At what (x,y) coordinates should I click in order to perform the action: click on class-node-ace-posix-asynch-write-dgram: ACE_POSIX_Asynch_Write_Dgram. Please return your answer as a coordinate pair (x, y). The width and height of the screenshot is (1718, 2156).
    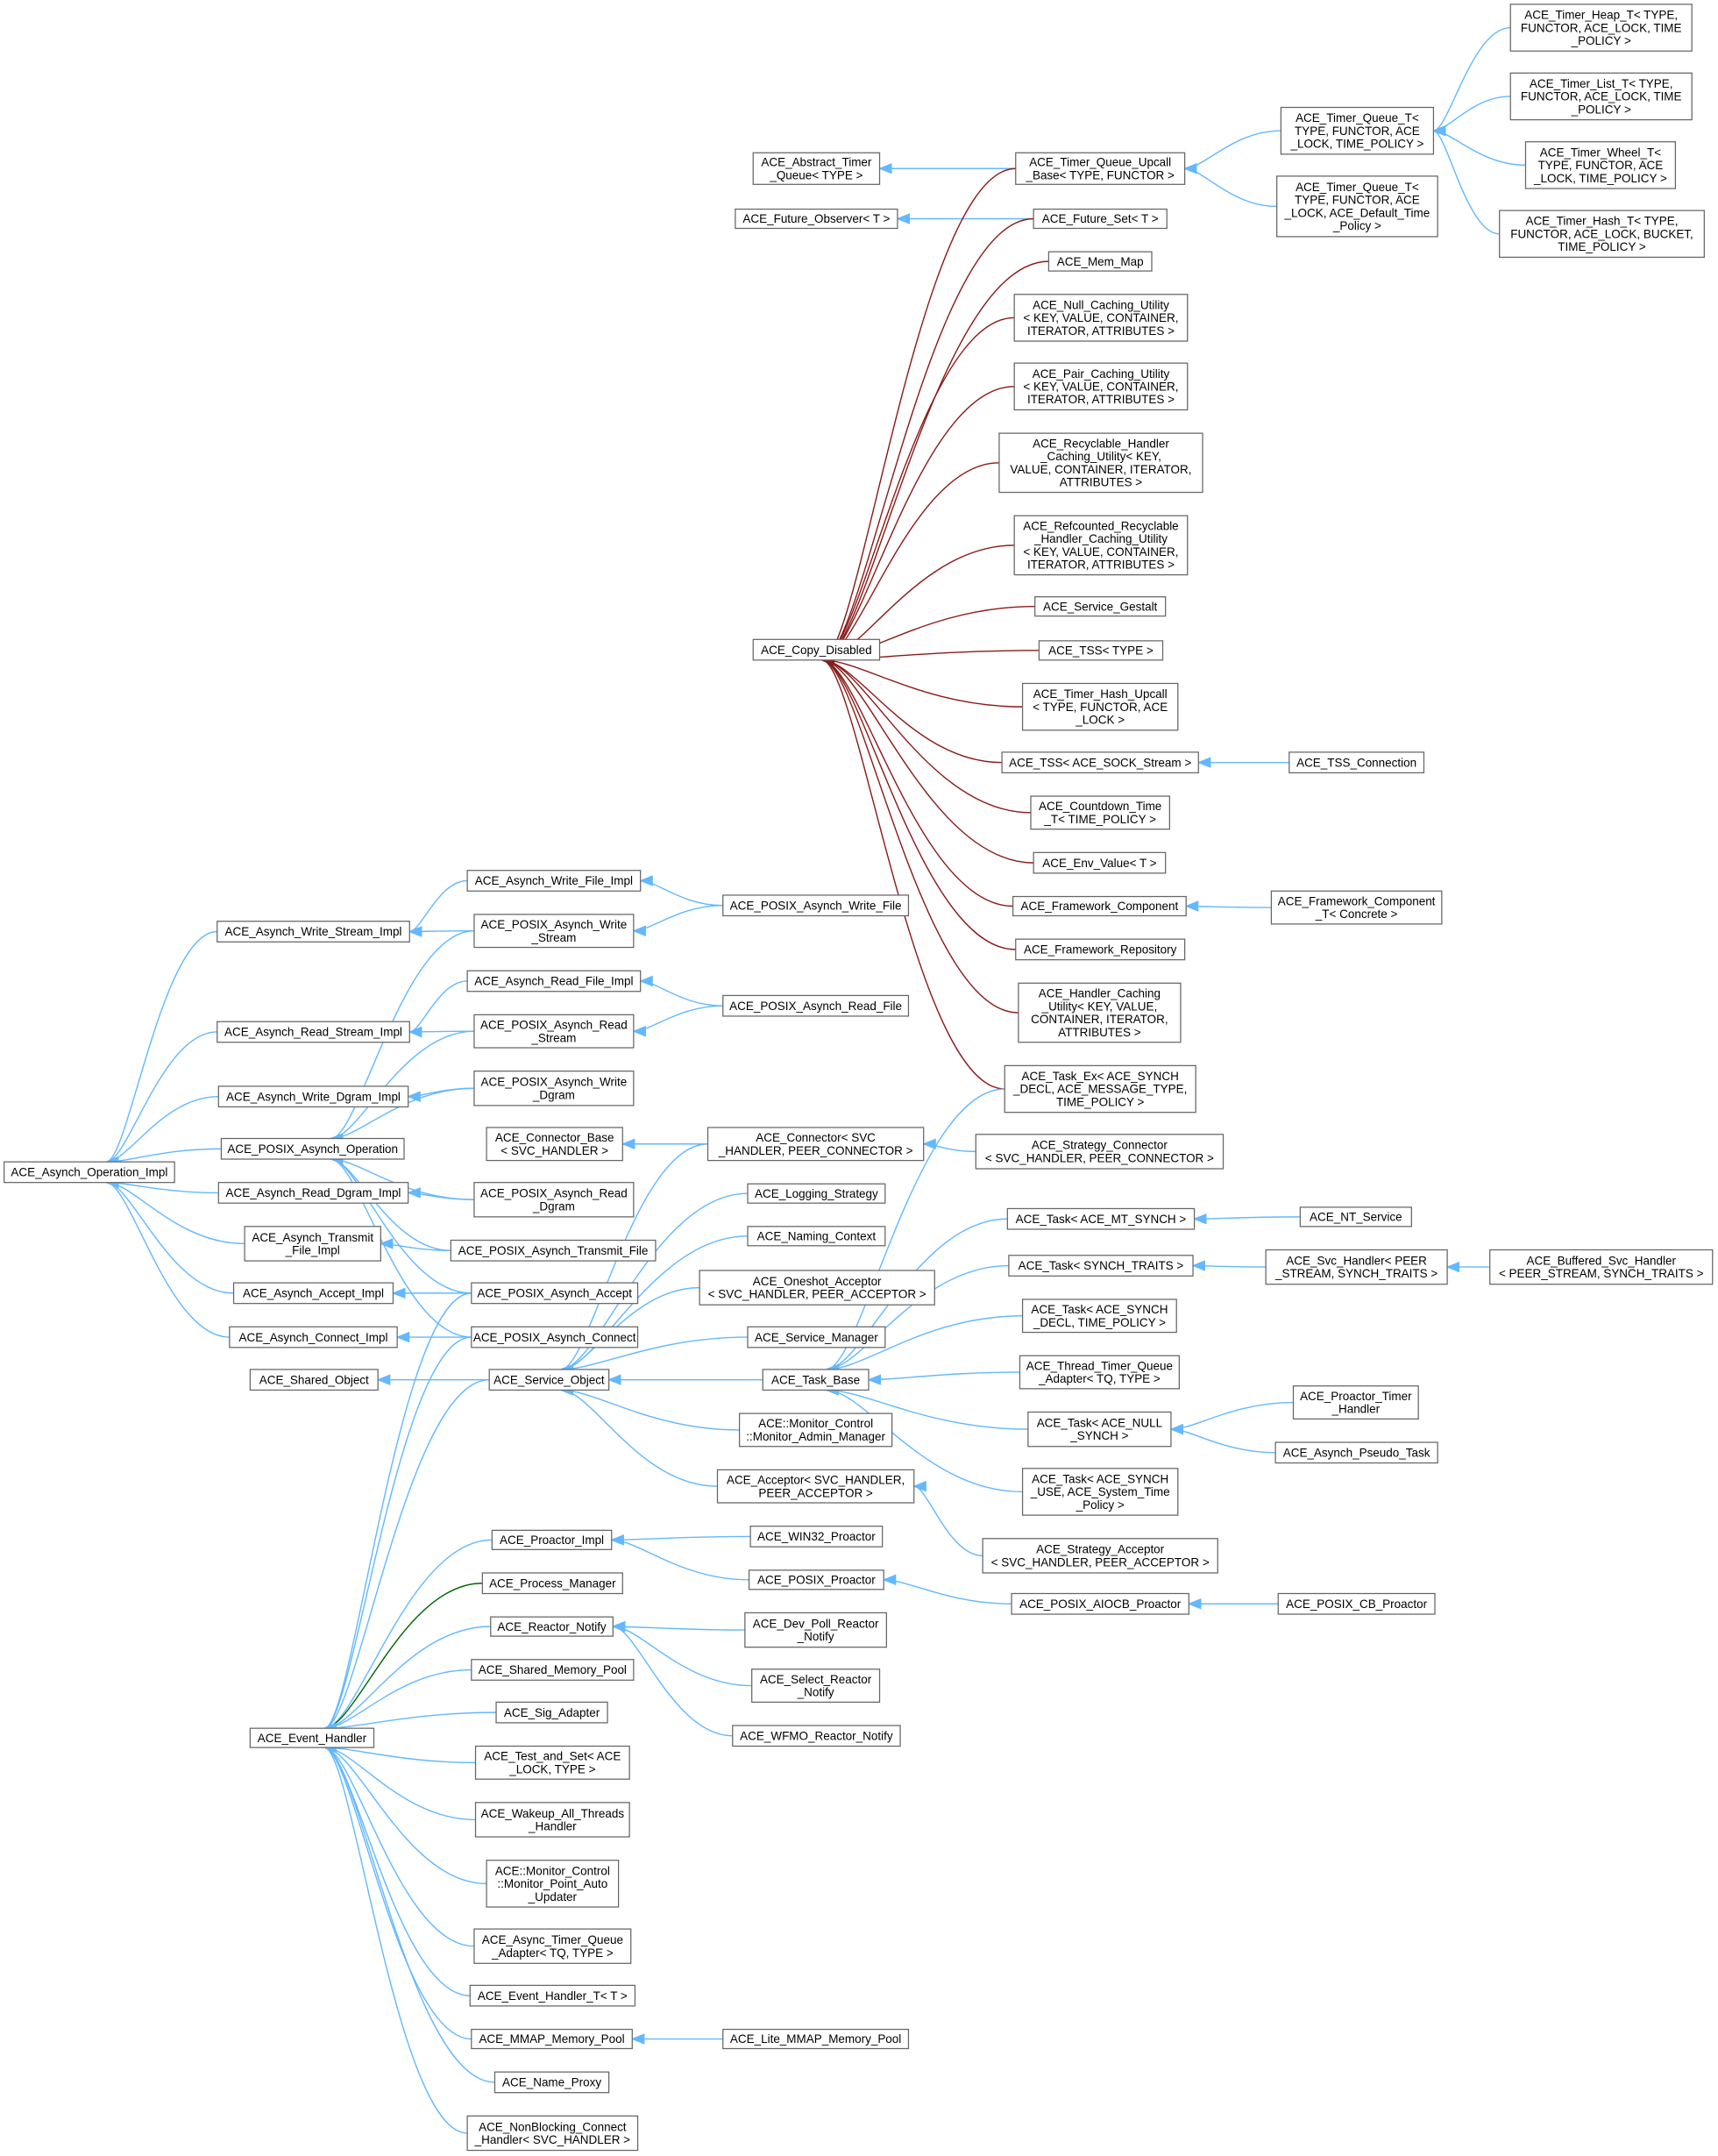
    Looking at the image, I should click on (554, 1088).